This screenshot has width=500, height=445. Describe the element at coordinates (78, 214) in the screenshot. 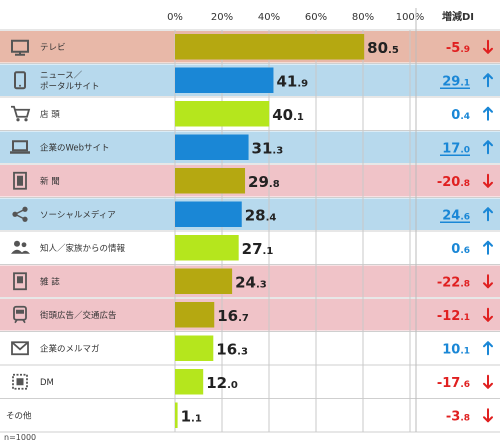

I see `category-label: ソーシャルメディア` at that location.